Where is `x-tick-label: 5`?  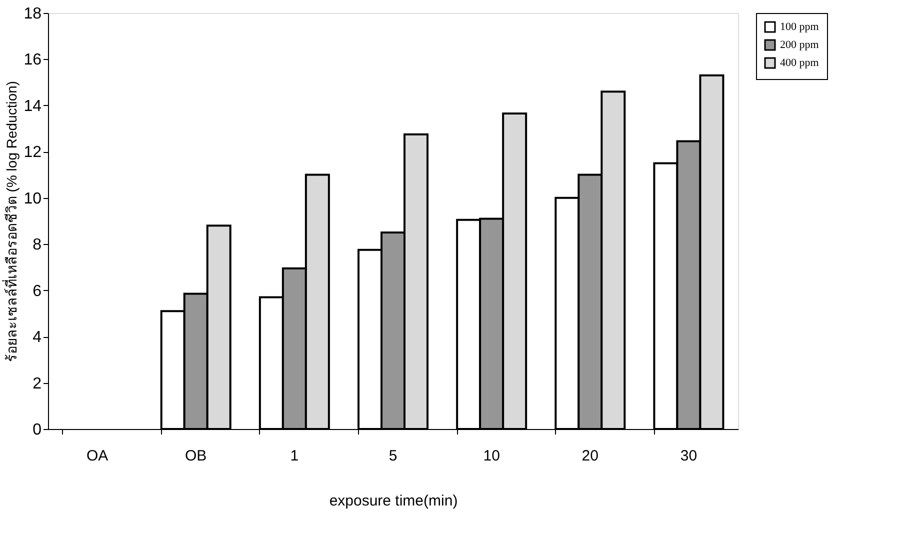
x-tick-label: 5 is located at coordinates (393, 456).